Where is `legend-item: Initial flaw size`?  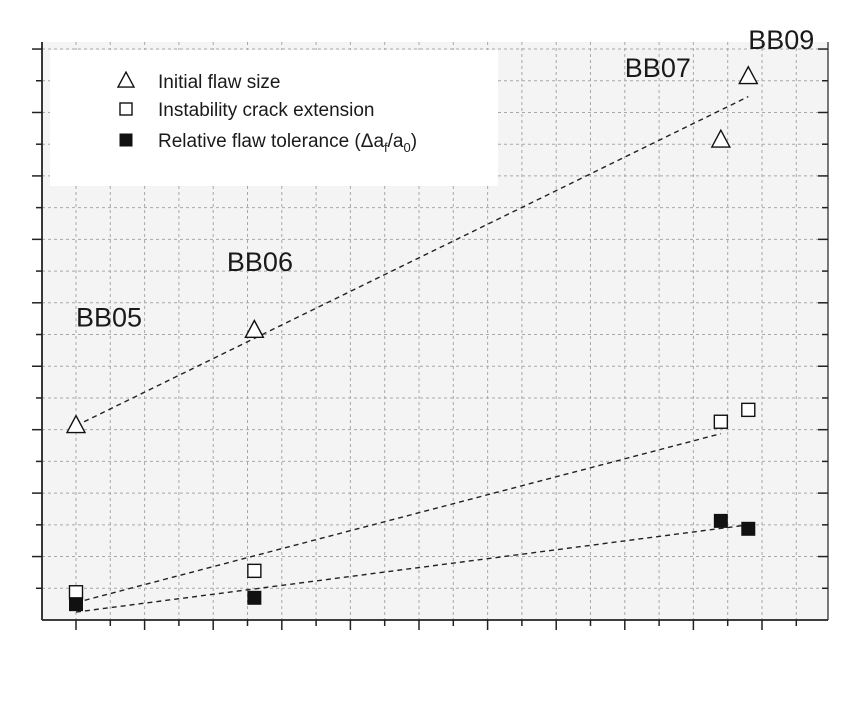 legend-item: Initial flaw size is located at coordinates (198, 81).